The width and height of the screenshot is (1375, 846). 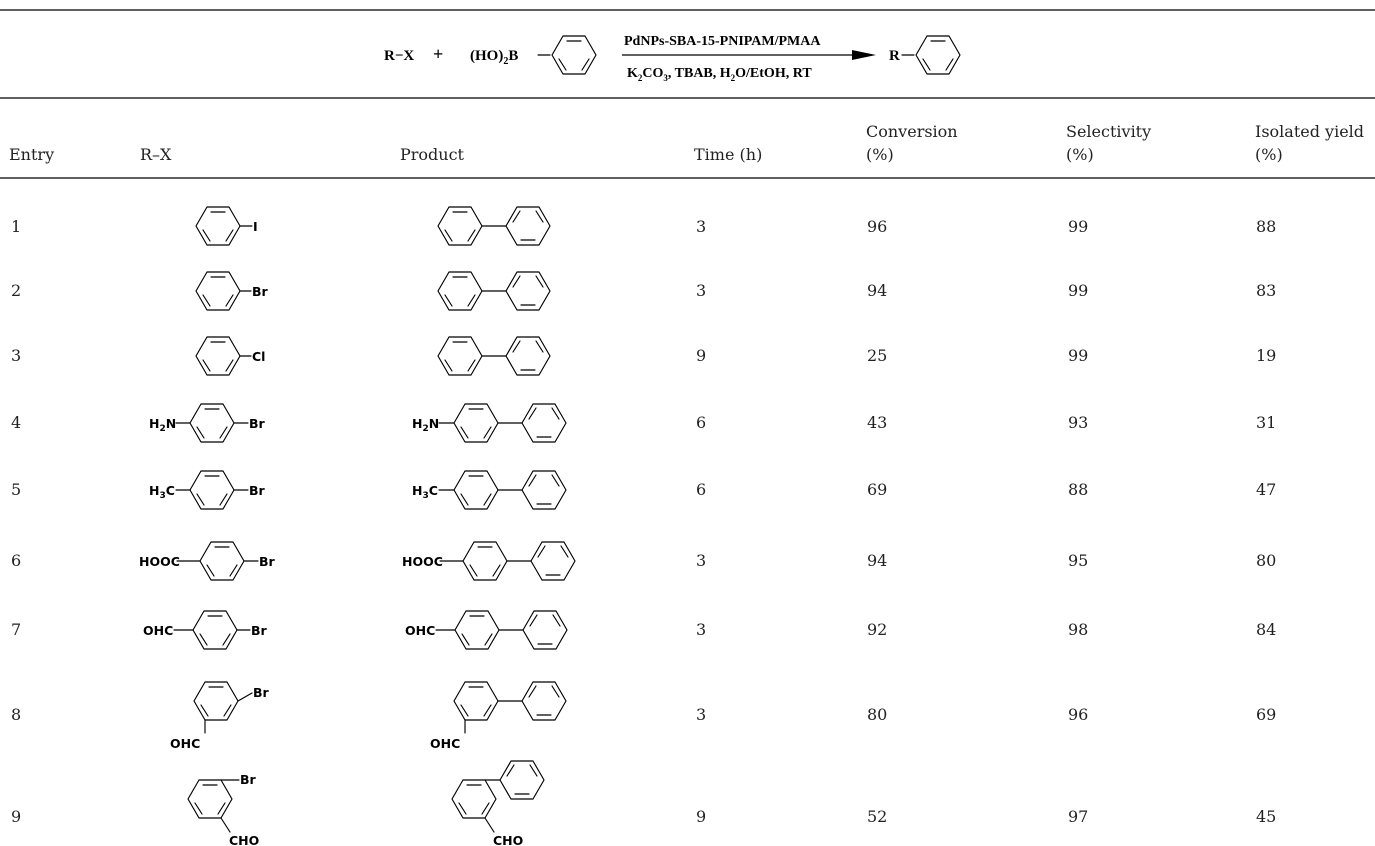 I want to click on rx-structure-bromoaniline: H2N Br, so click(x=207, y=423).